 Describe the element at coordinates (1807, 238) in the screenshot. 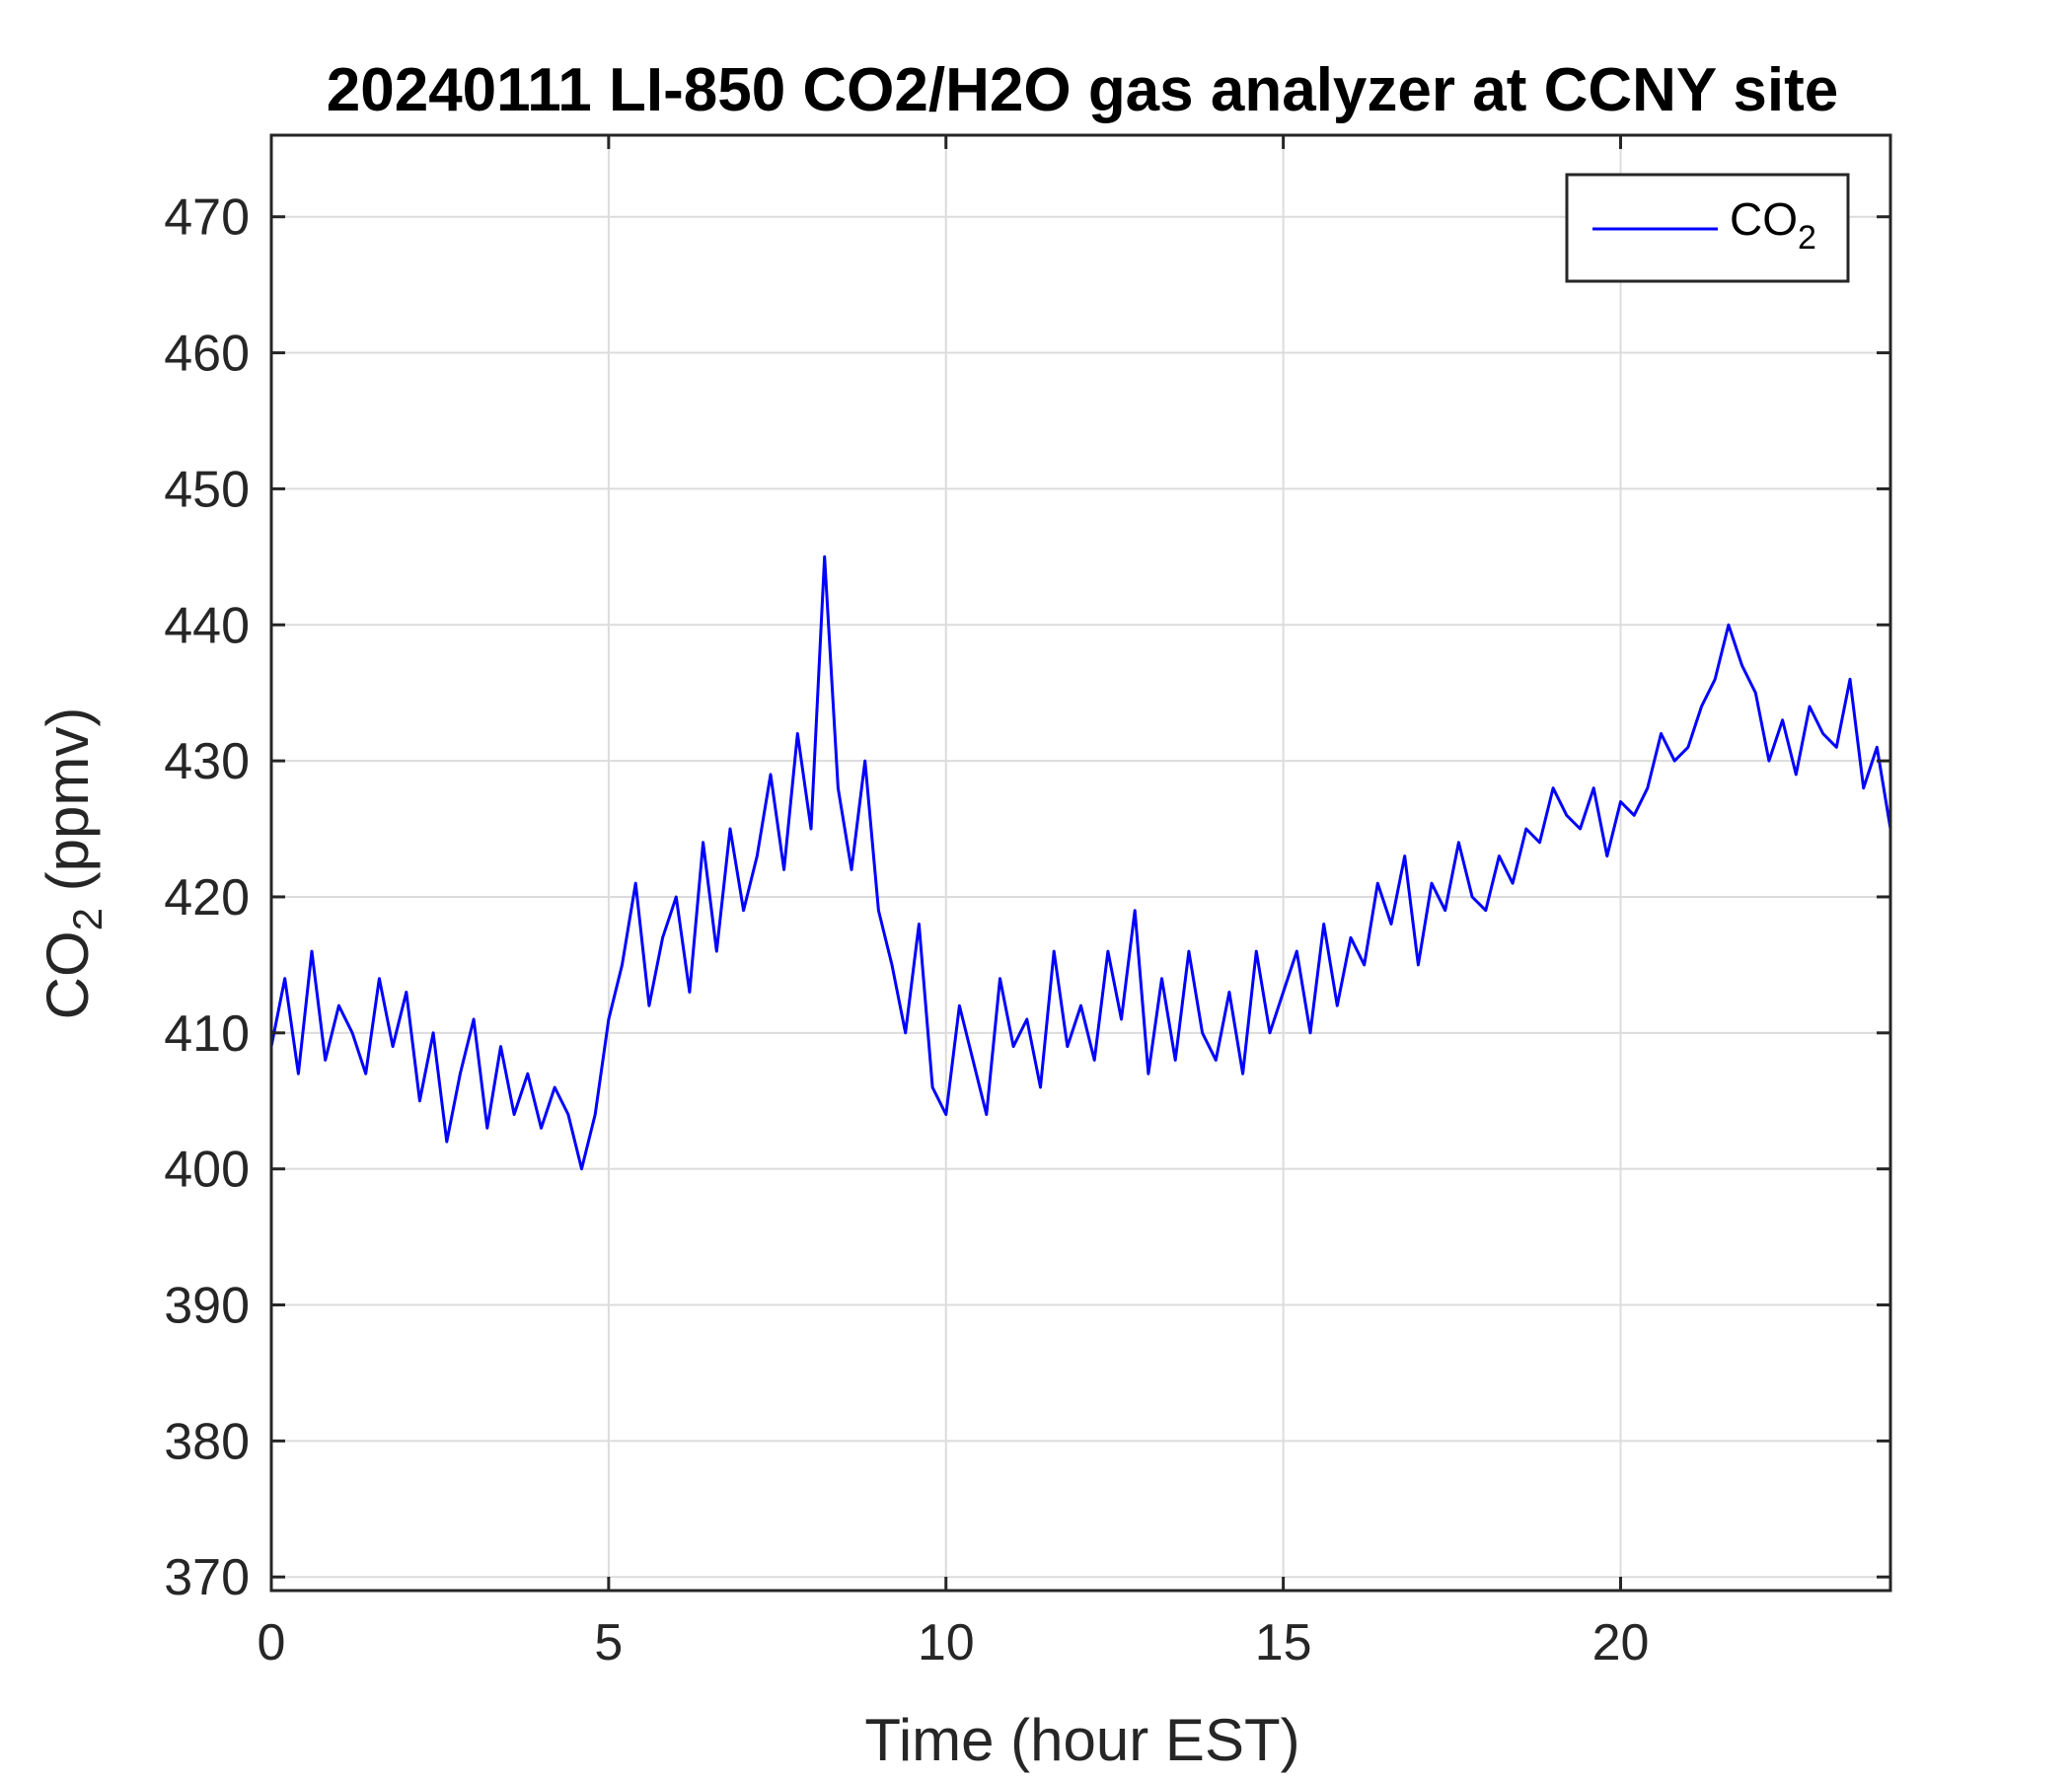

I see `legend-label-subscript: 2` at that location.